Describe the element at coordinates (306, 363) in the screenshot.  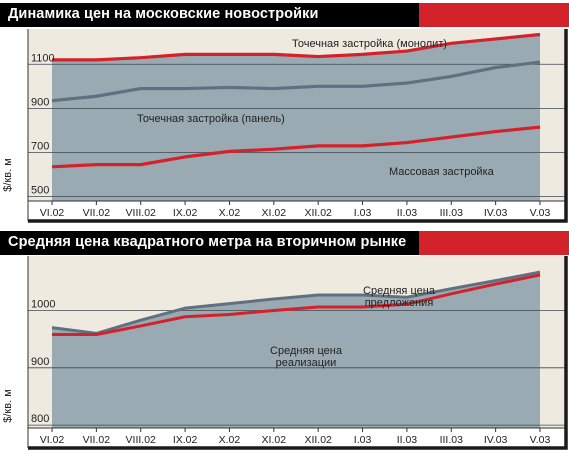
I see `annotation-line: реализации` at that location.